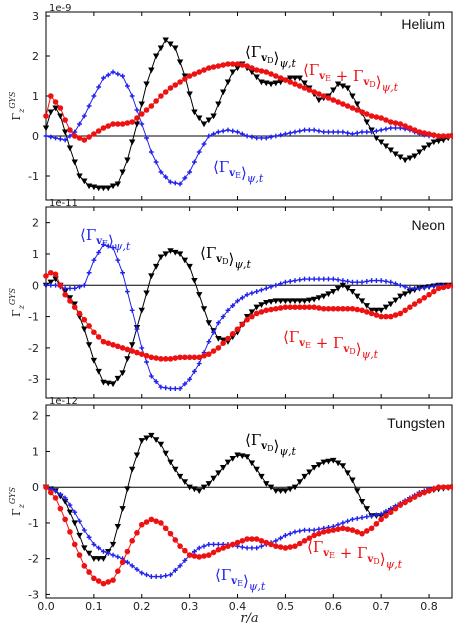 The width and height of the screenshot is (453, 623). Describe the element at coordinates (33, 348) in the screenshot. I see `y-tick-label: -2` at that location.